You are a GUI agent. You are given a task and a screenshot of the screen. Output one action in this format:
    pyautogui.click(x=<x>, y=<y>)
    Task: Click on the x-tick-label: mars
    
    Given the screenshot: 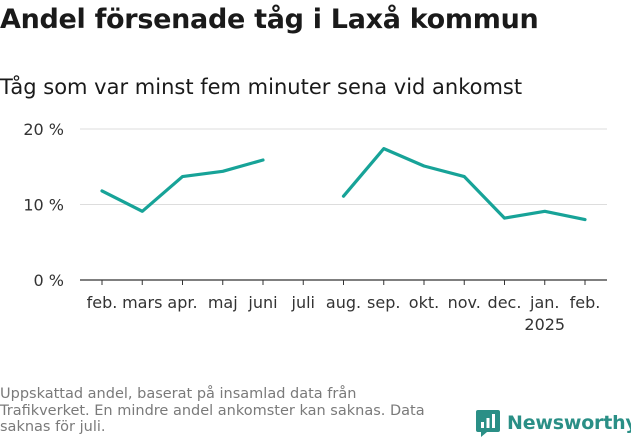 What is the action you would take?
    pyautogui.click(x=142, y=302)
    